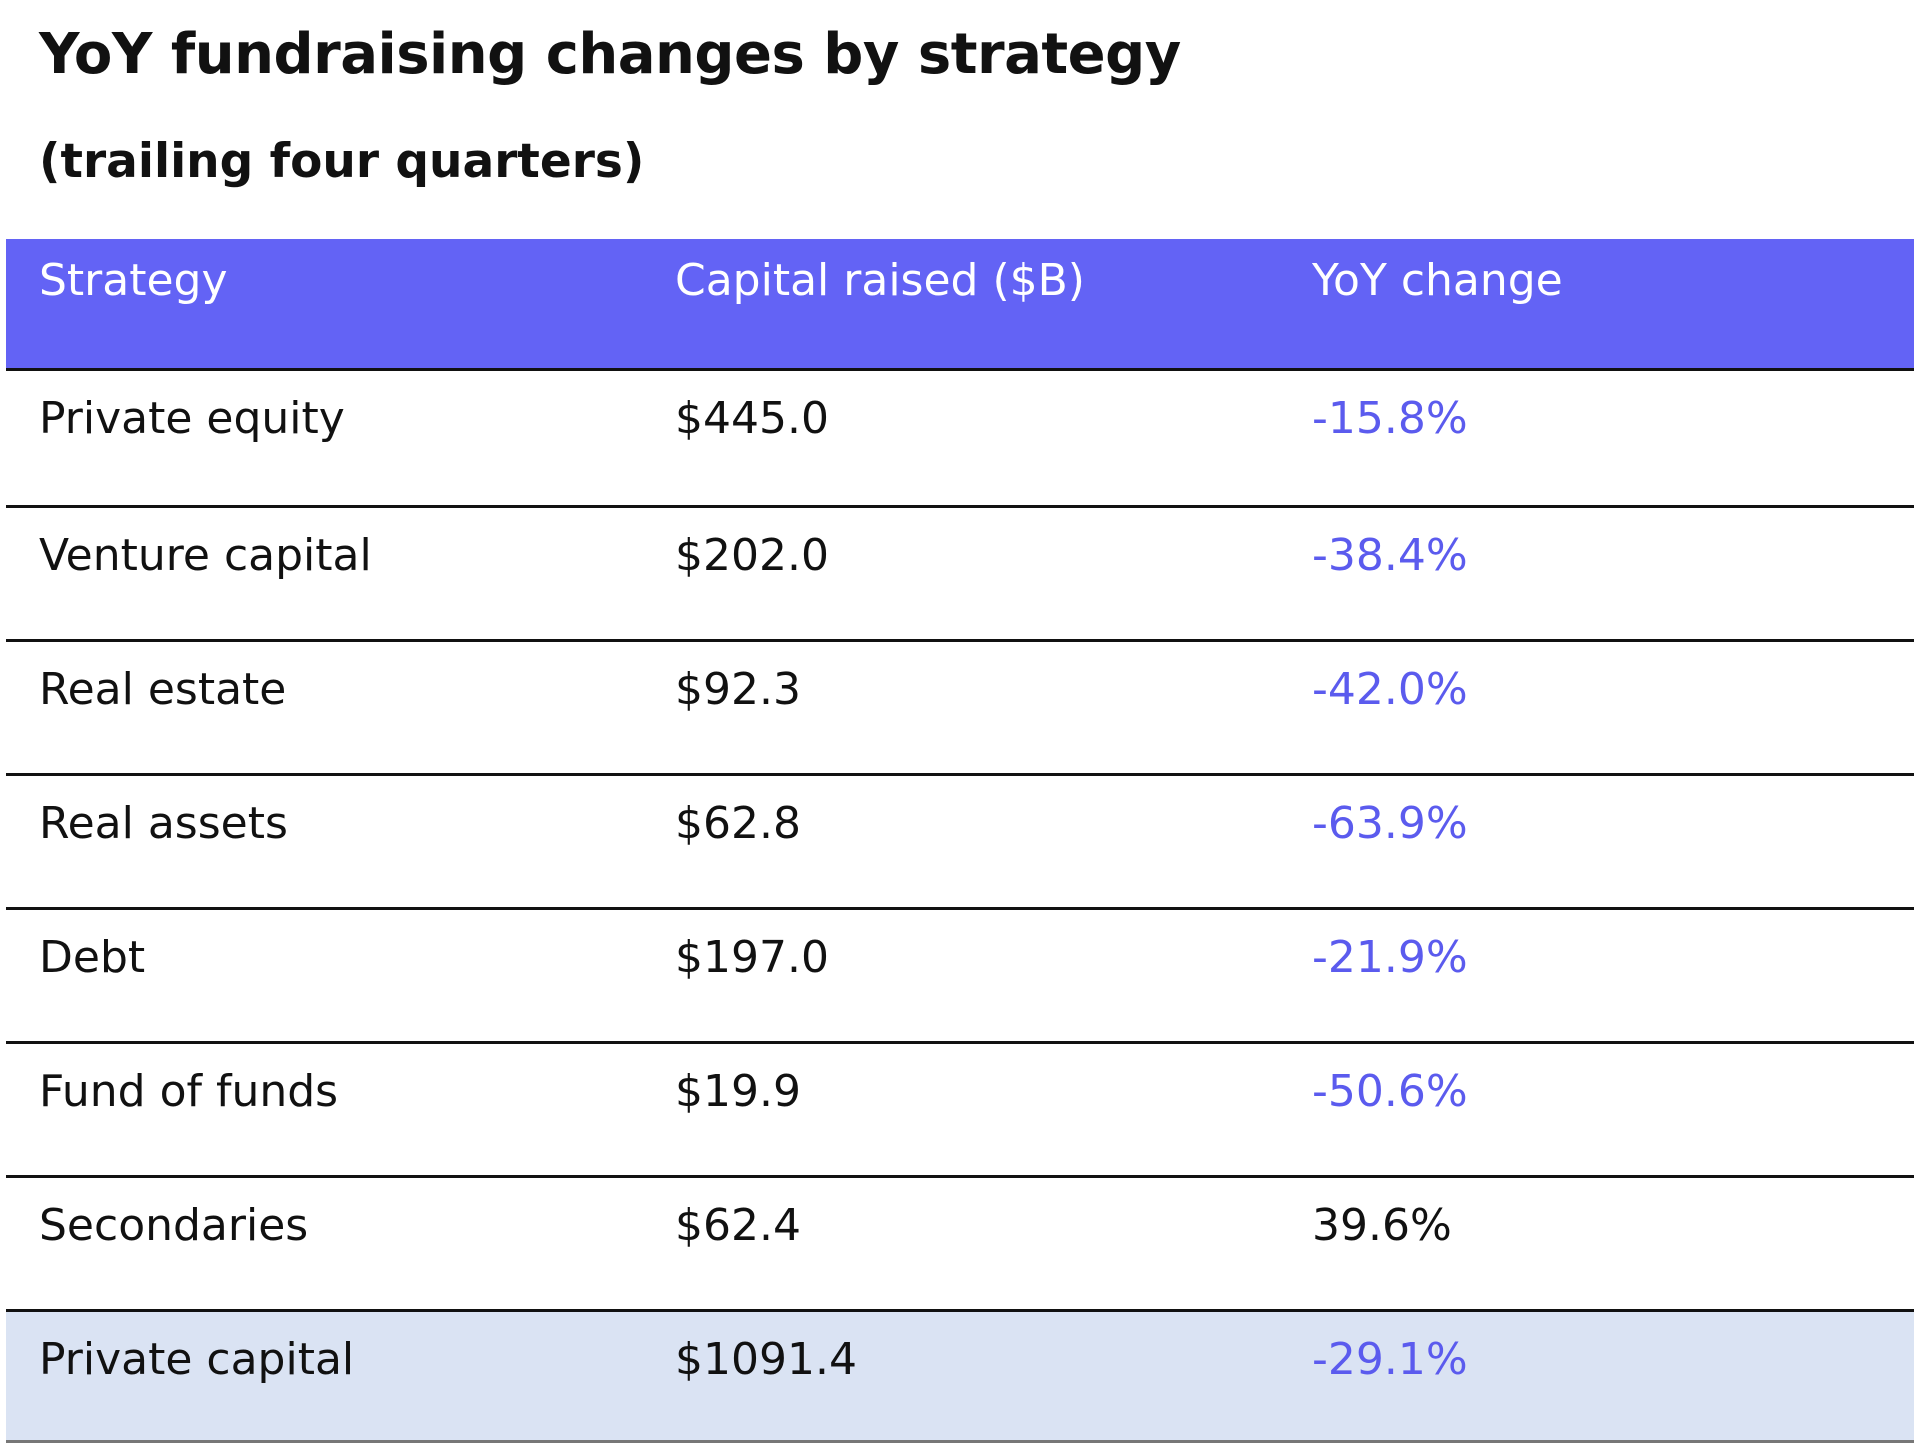 Image resolution: width=1918 pixels, height=1446 pixels. Describe the element at coordinates (163, 823) in the screenshot. I see `table-cell: Real assets` at that location.